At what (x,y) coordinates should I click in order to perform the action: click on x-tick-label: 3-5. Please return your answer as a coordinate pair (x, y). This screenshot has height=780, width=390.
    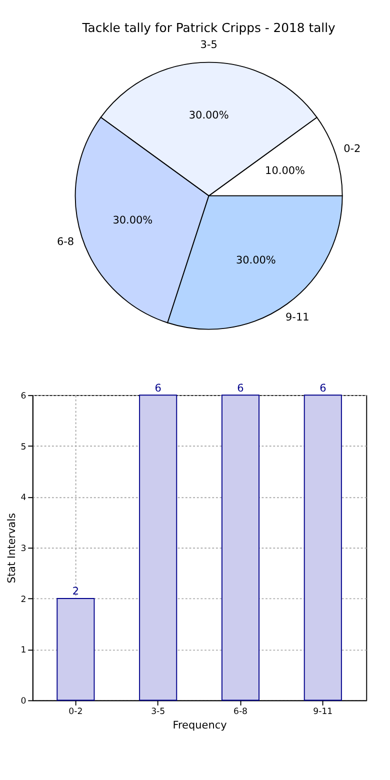
    Looking at the image, I should click on (158, 712).